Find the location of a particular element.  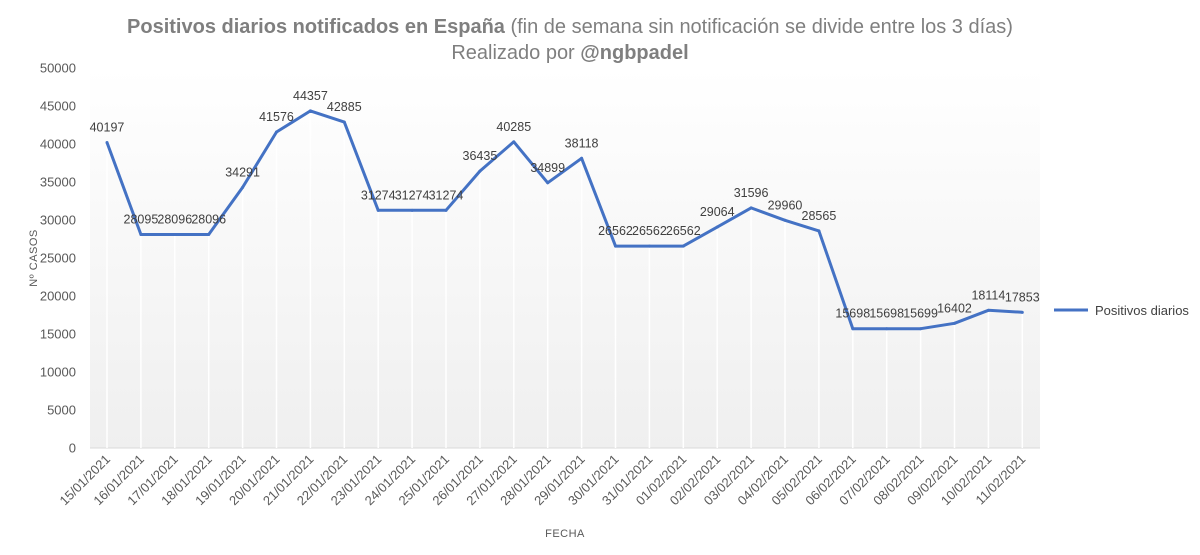

title-bold: Positivos diarios notificados en España is located at coordinates (316, 27).